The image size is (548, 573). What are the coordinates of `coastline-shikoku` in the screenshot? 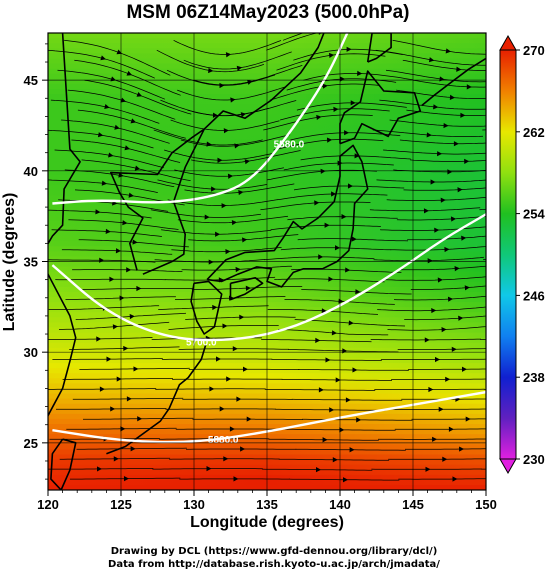 It's located at (246, 289).